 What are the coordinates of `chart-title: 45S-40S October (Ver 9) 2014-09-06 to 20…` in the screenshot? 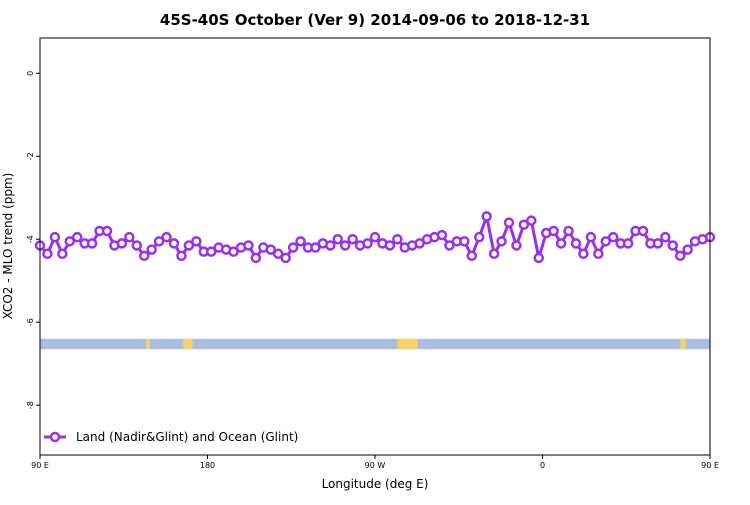 It's located at (375, 20).